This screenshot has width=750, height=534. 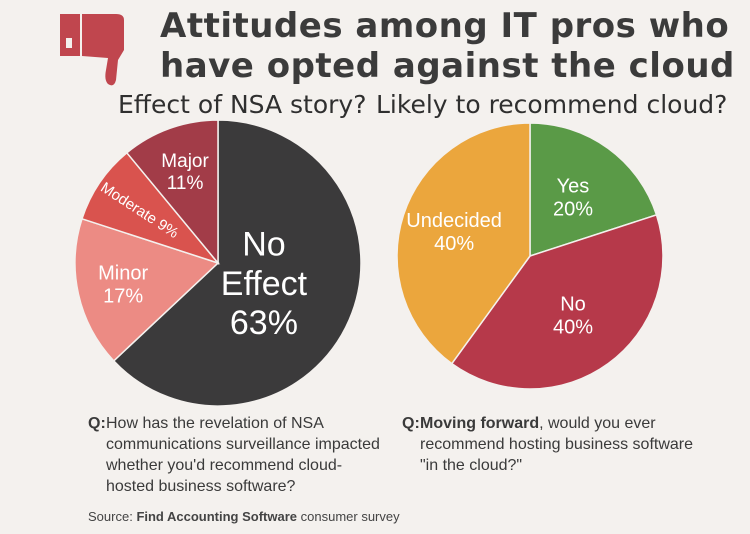 I want to click on source-suffix: consumer survey, so click(x=350, y=516).